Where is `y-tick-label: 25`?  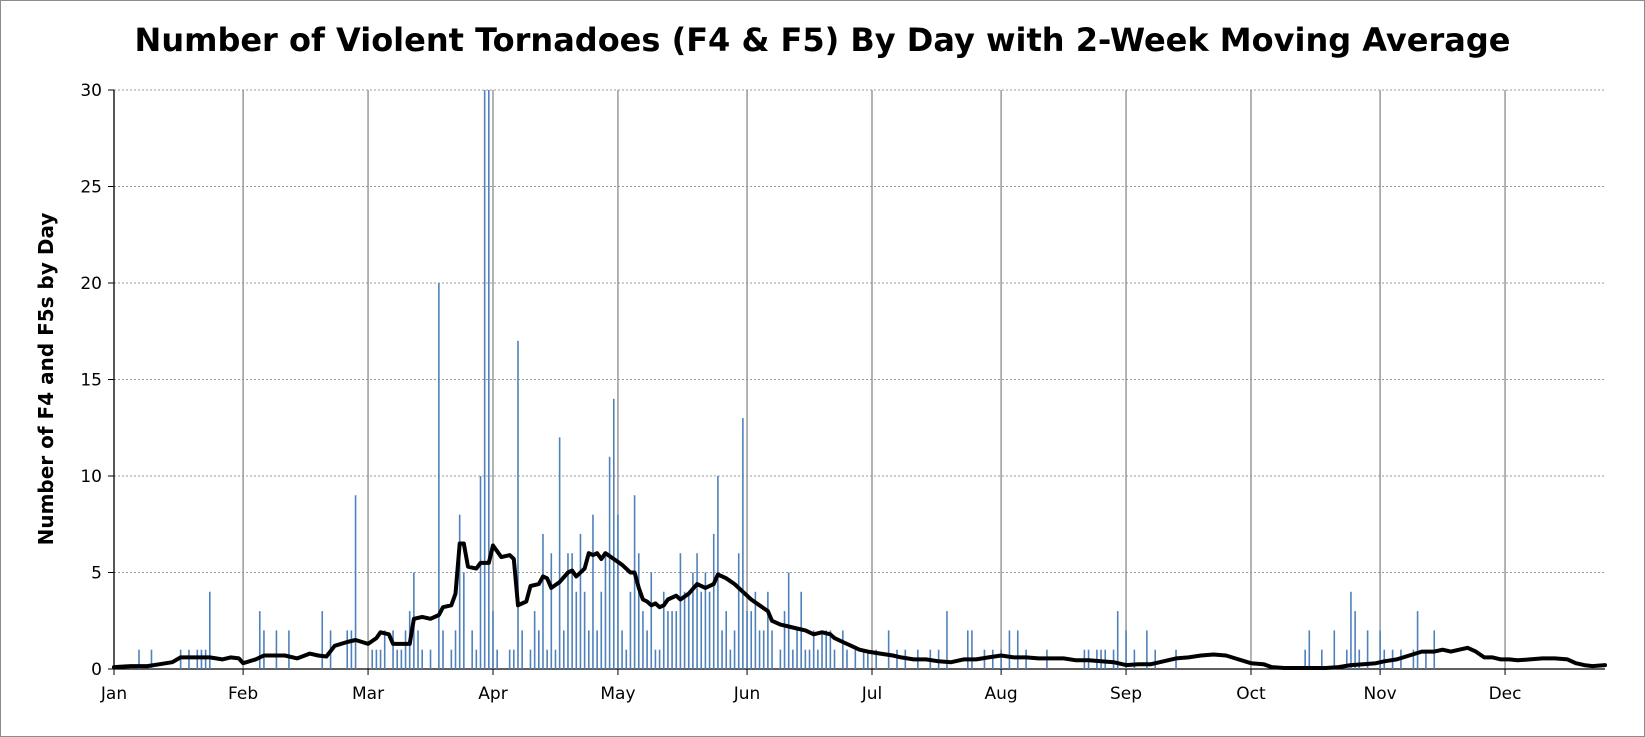 y-tick-label: 25 is located at coordinates (91, 188).